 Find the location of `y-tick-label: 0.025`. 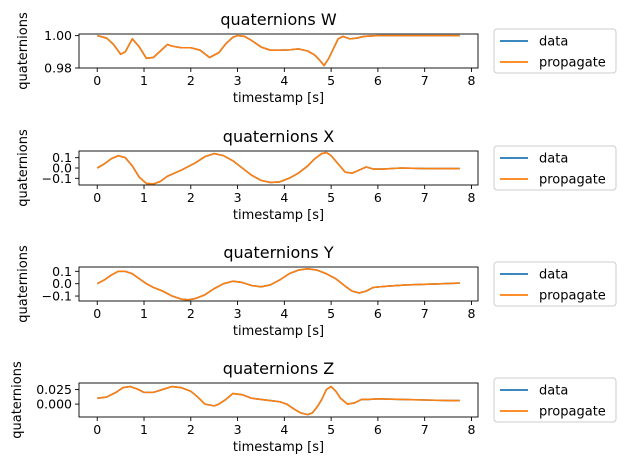

y-tick-label: 0.025 is located at coordinates (54, 389).